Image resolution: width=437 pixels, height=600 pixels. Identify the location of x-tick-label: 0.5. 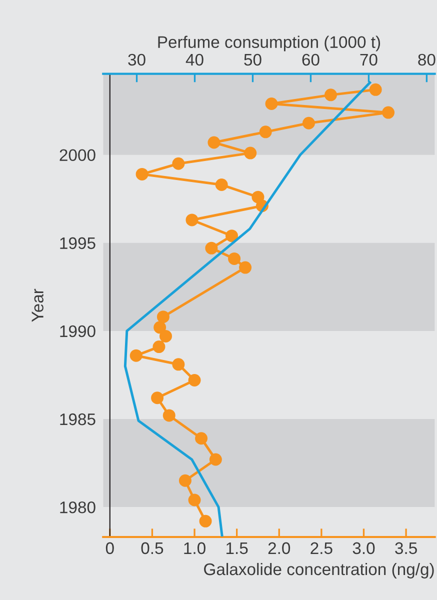
(152, 548).